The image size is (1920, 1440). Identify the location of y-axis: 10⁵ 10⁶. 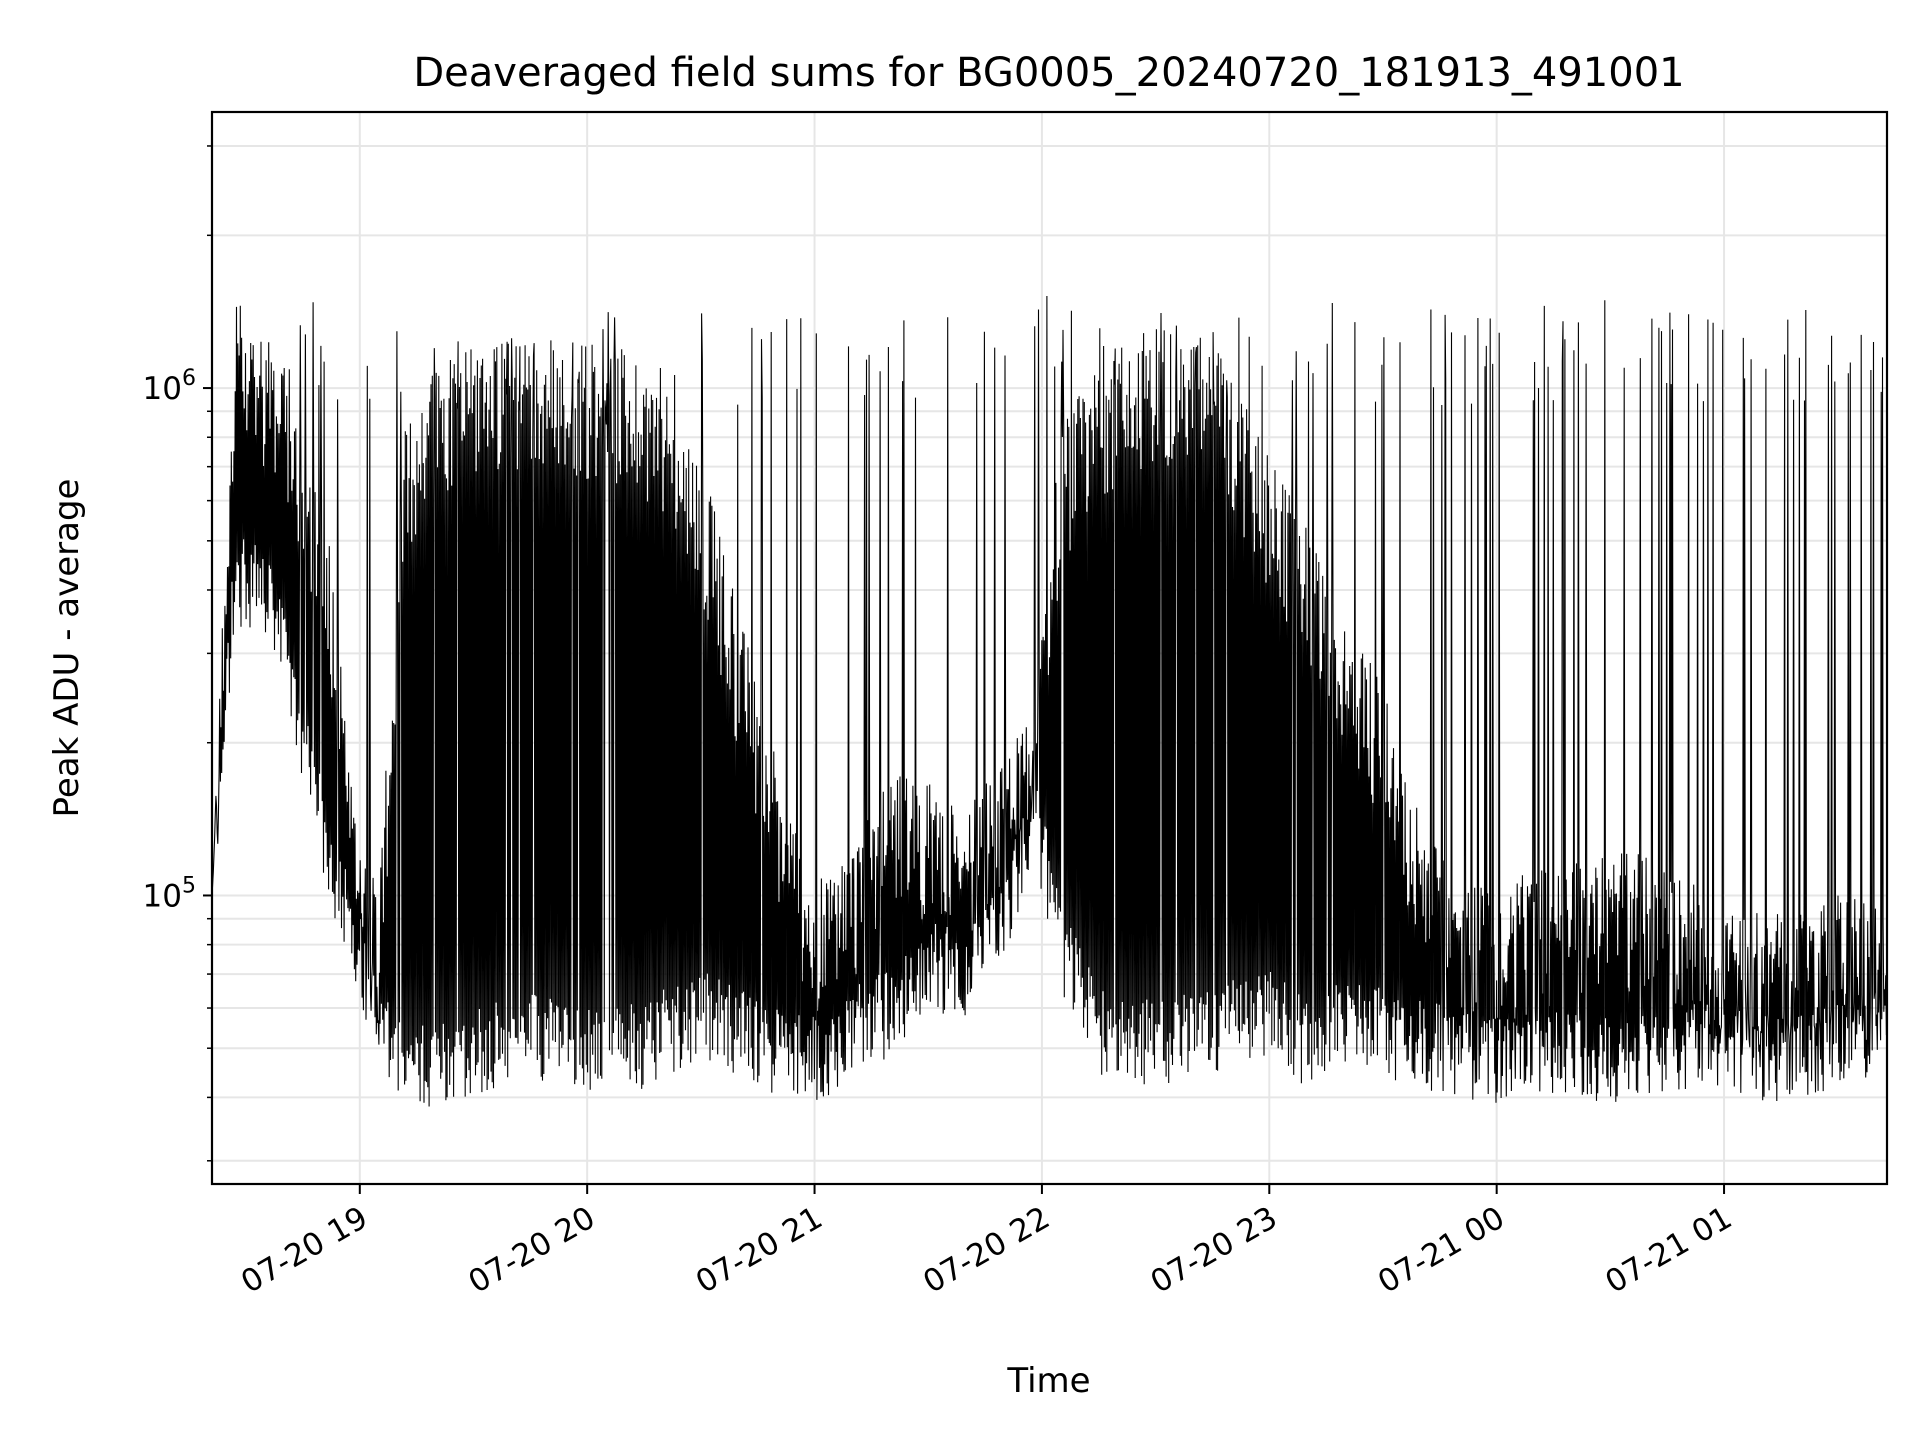
(177, 653).